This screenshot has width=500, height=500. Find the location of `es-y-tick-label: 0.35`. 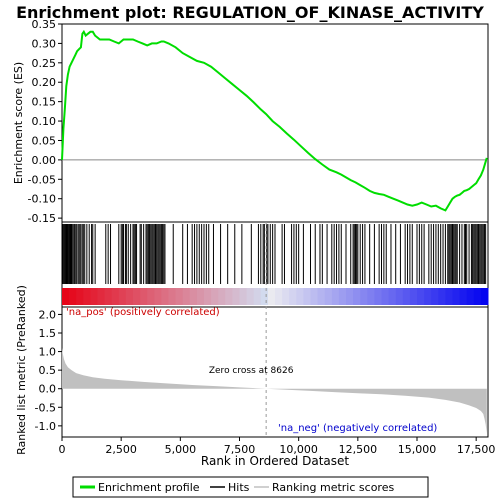

es-y-tick-label: 0.35 is located at coordinates (44, 24).